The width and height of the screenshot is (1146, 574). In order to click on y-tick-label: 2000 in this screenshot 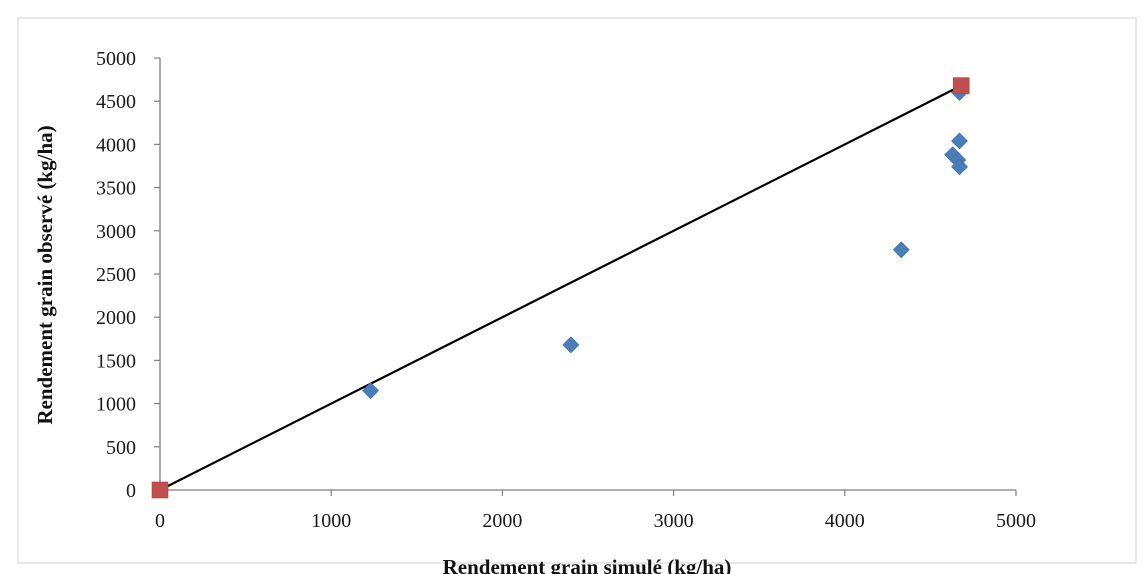, I will do `click(116, 318)`.